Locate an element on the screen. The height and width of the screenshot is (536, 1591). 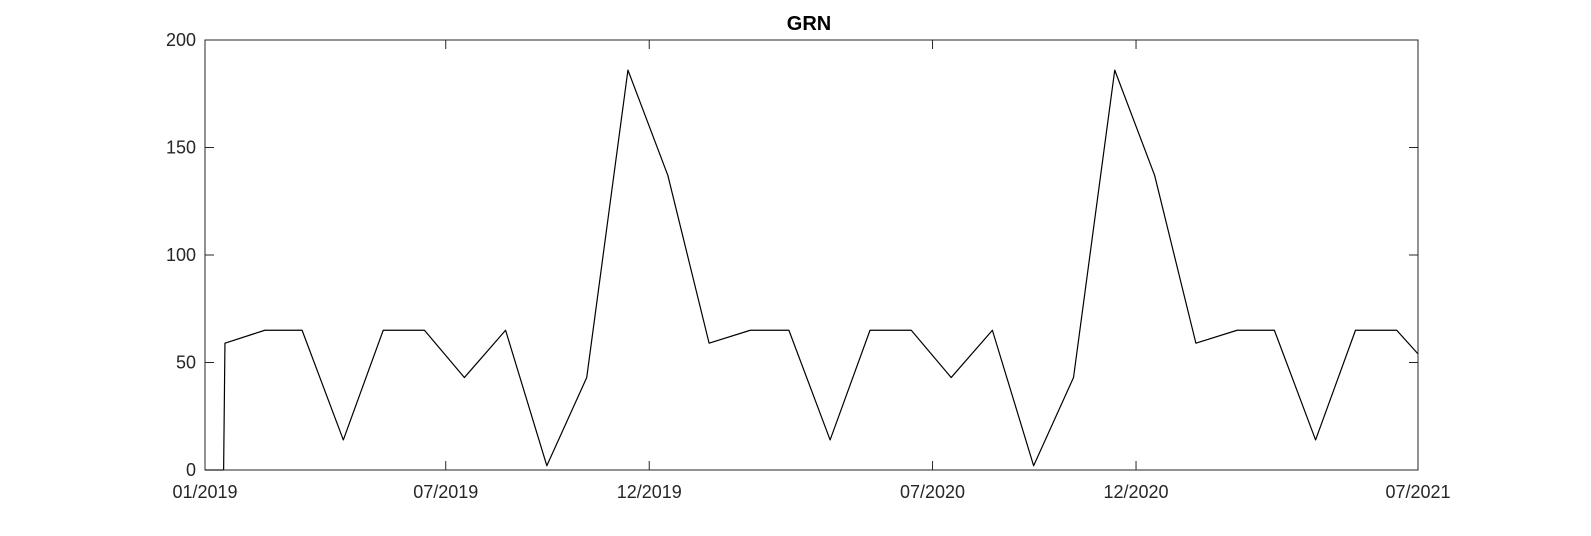
x-tick-label: 12/2019 is located at coordinates (649, 492).